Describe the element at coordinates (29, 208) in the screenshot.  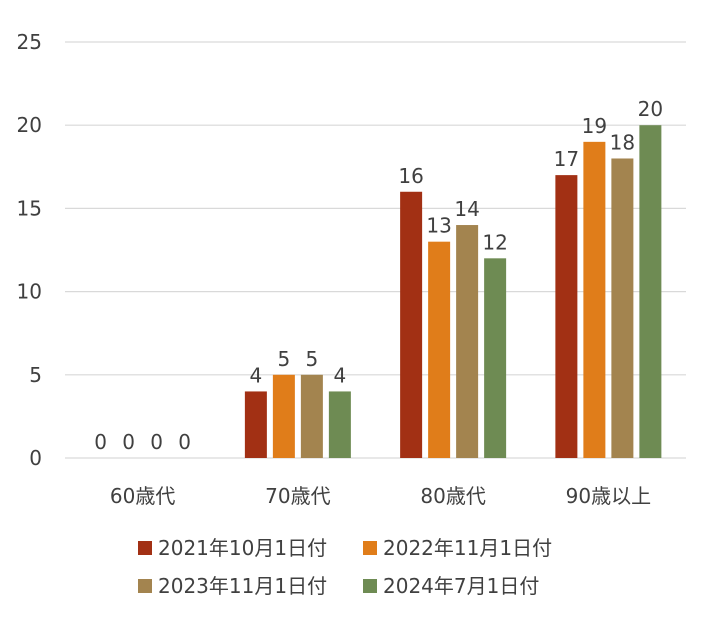
I see `y-tick-label: 15` at that location.